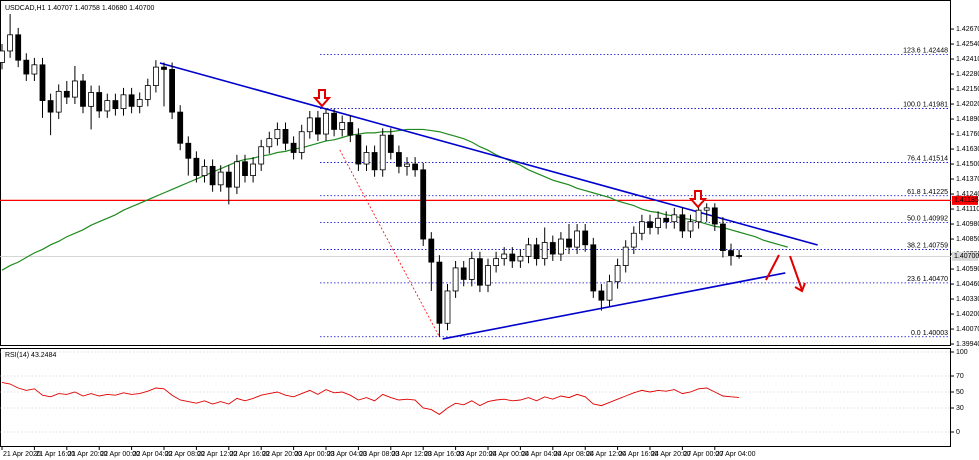 This screenshot has height=460, width=979. Describe the element at coordinates (736, 454) in the screenshot. I see `x-tick-label: 27 Apr 04:00` at that location.